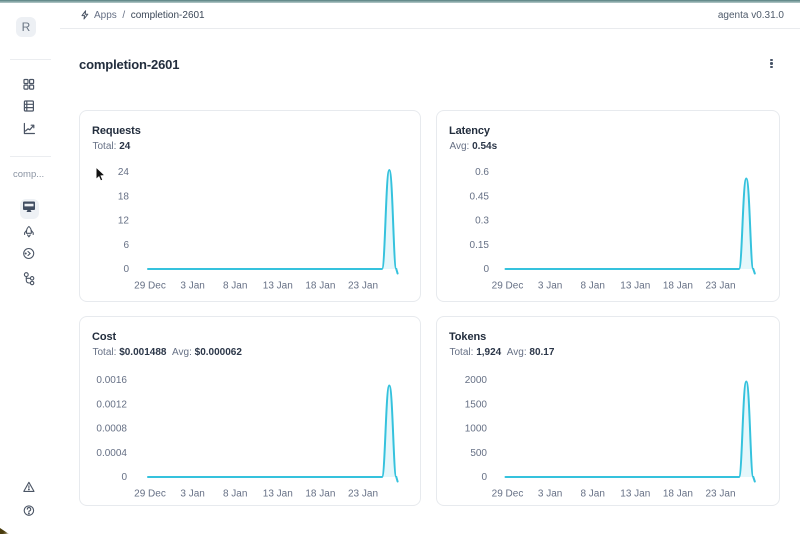 This screenshot has height=534, width=800. What do you see at coordinates (124, 172) in the screenshot?
I see `svg-text: 24` at bounding box center [124, 172].